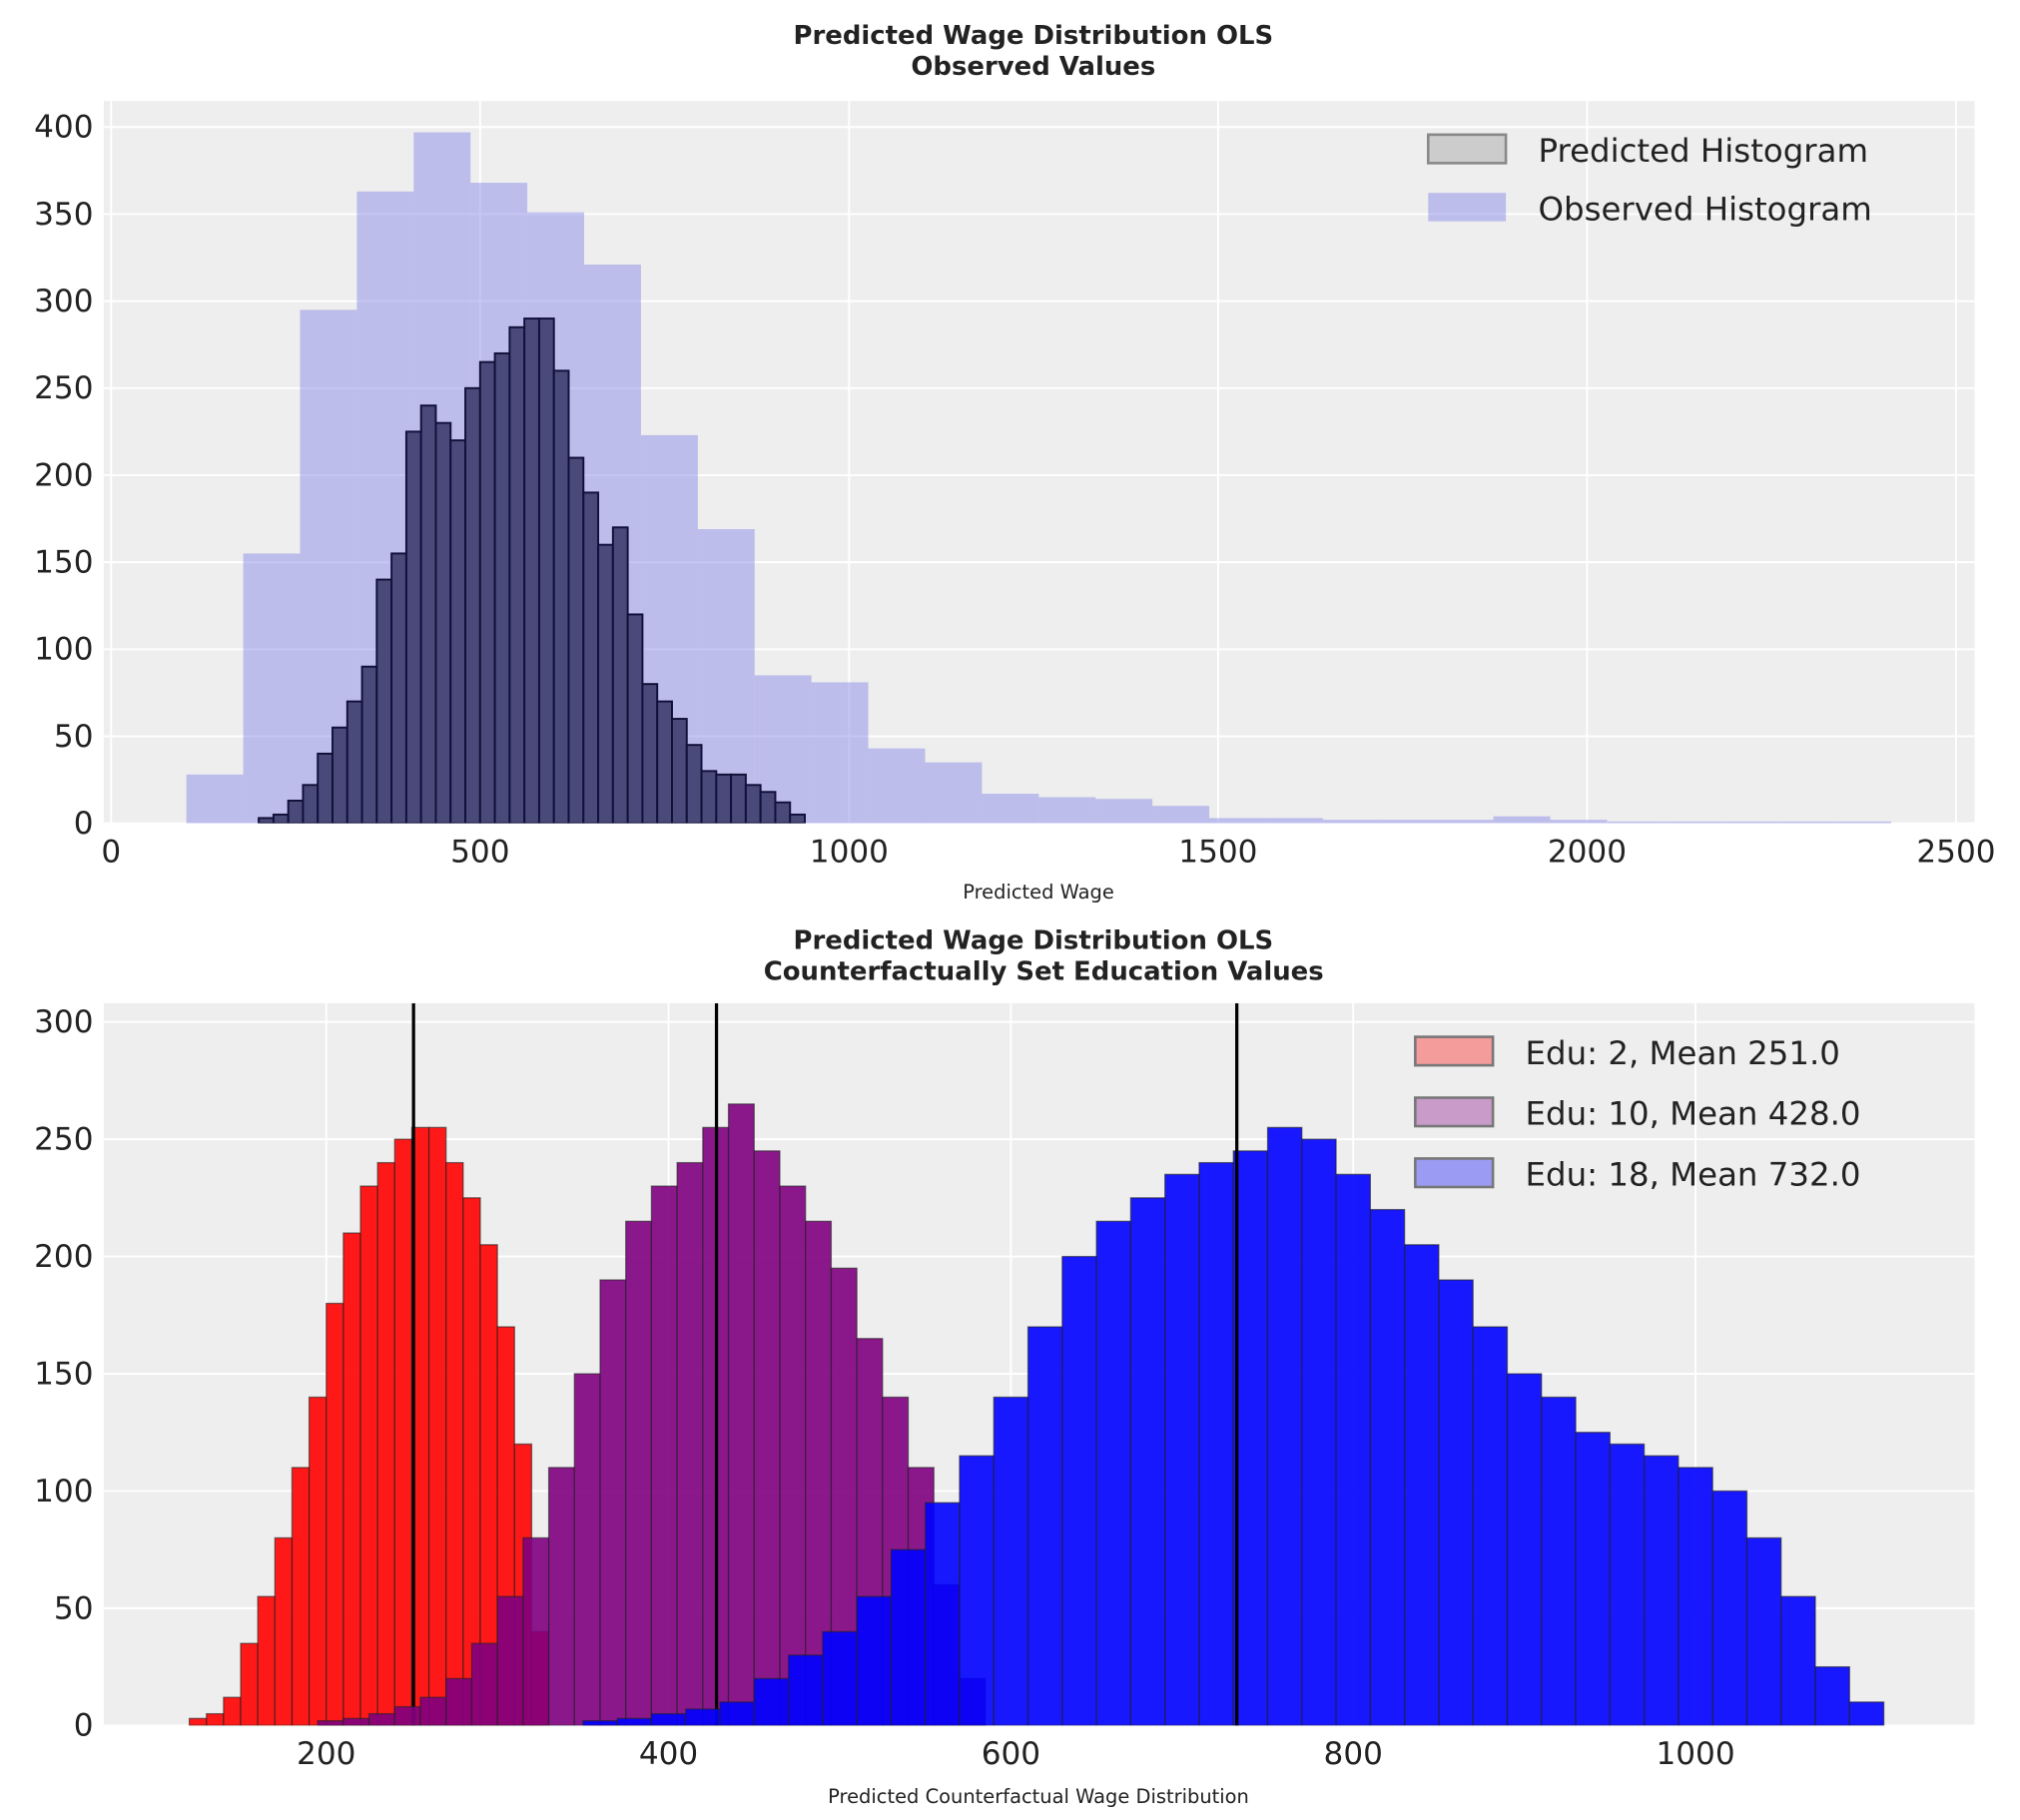  What do you see at coordinates (64, 128) in the screenshot?
I see `y-tick-label: 400` at bounding box center [64, 128].